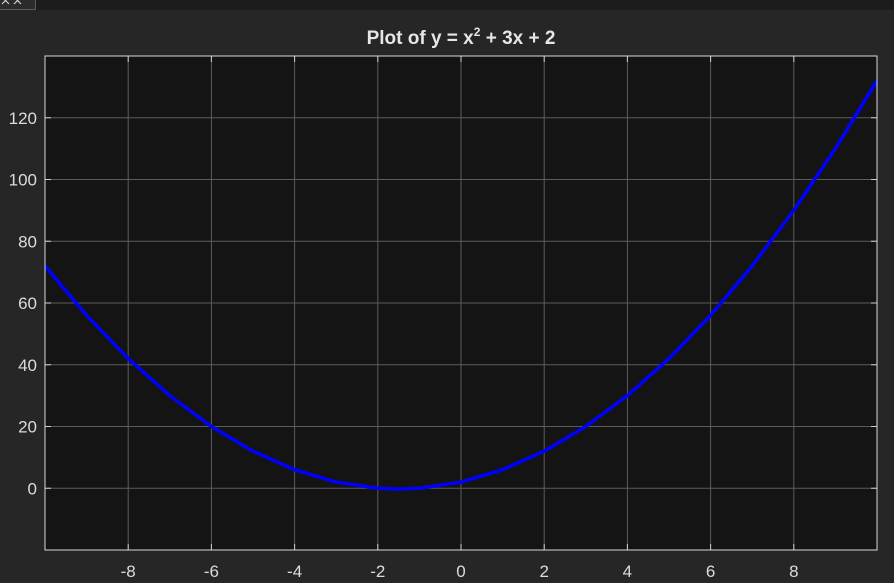 The height and width of the screenshot is (583, 894). I want to click on x-tick-label: -6, so click(211, 571).